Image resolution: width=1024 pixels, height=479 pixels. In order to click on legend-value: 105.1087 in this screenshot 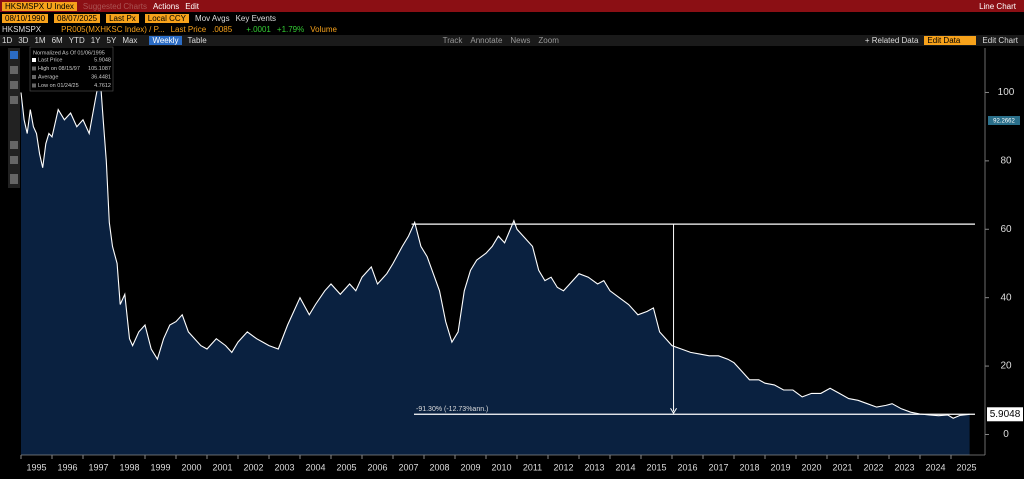, I will do `click(99, 69)`.